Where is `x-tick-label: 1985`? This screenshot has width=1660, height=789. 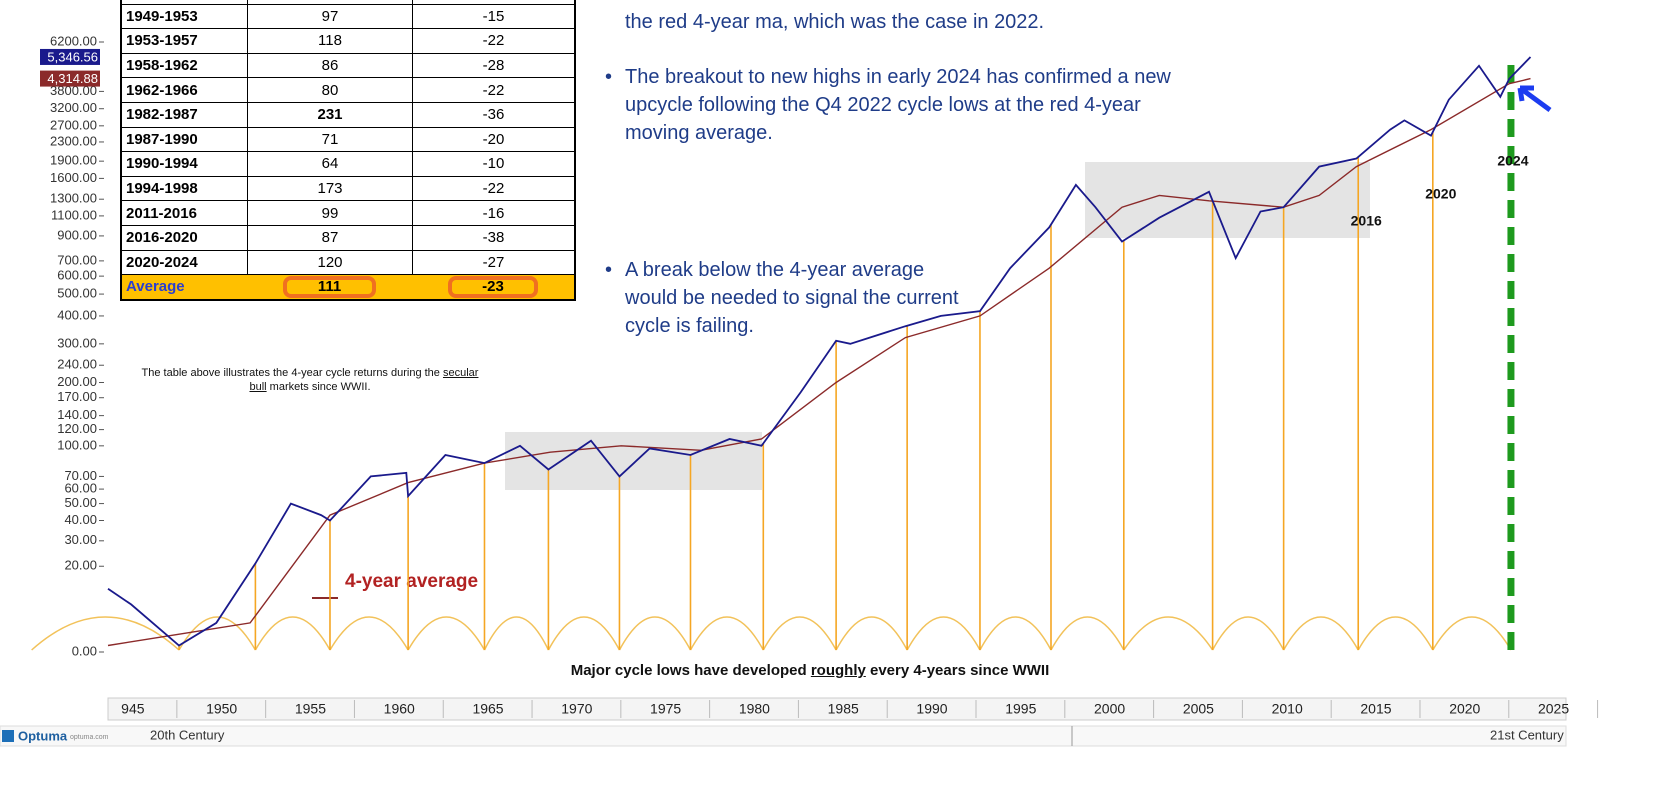
x-tick-label: 1985 is located at coordinates (843, 709).